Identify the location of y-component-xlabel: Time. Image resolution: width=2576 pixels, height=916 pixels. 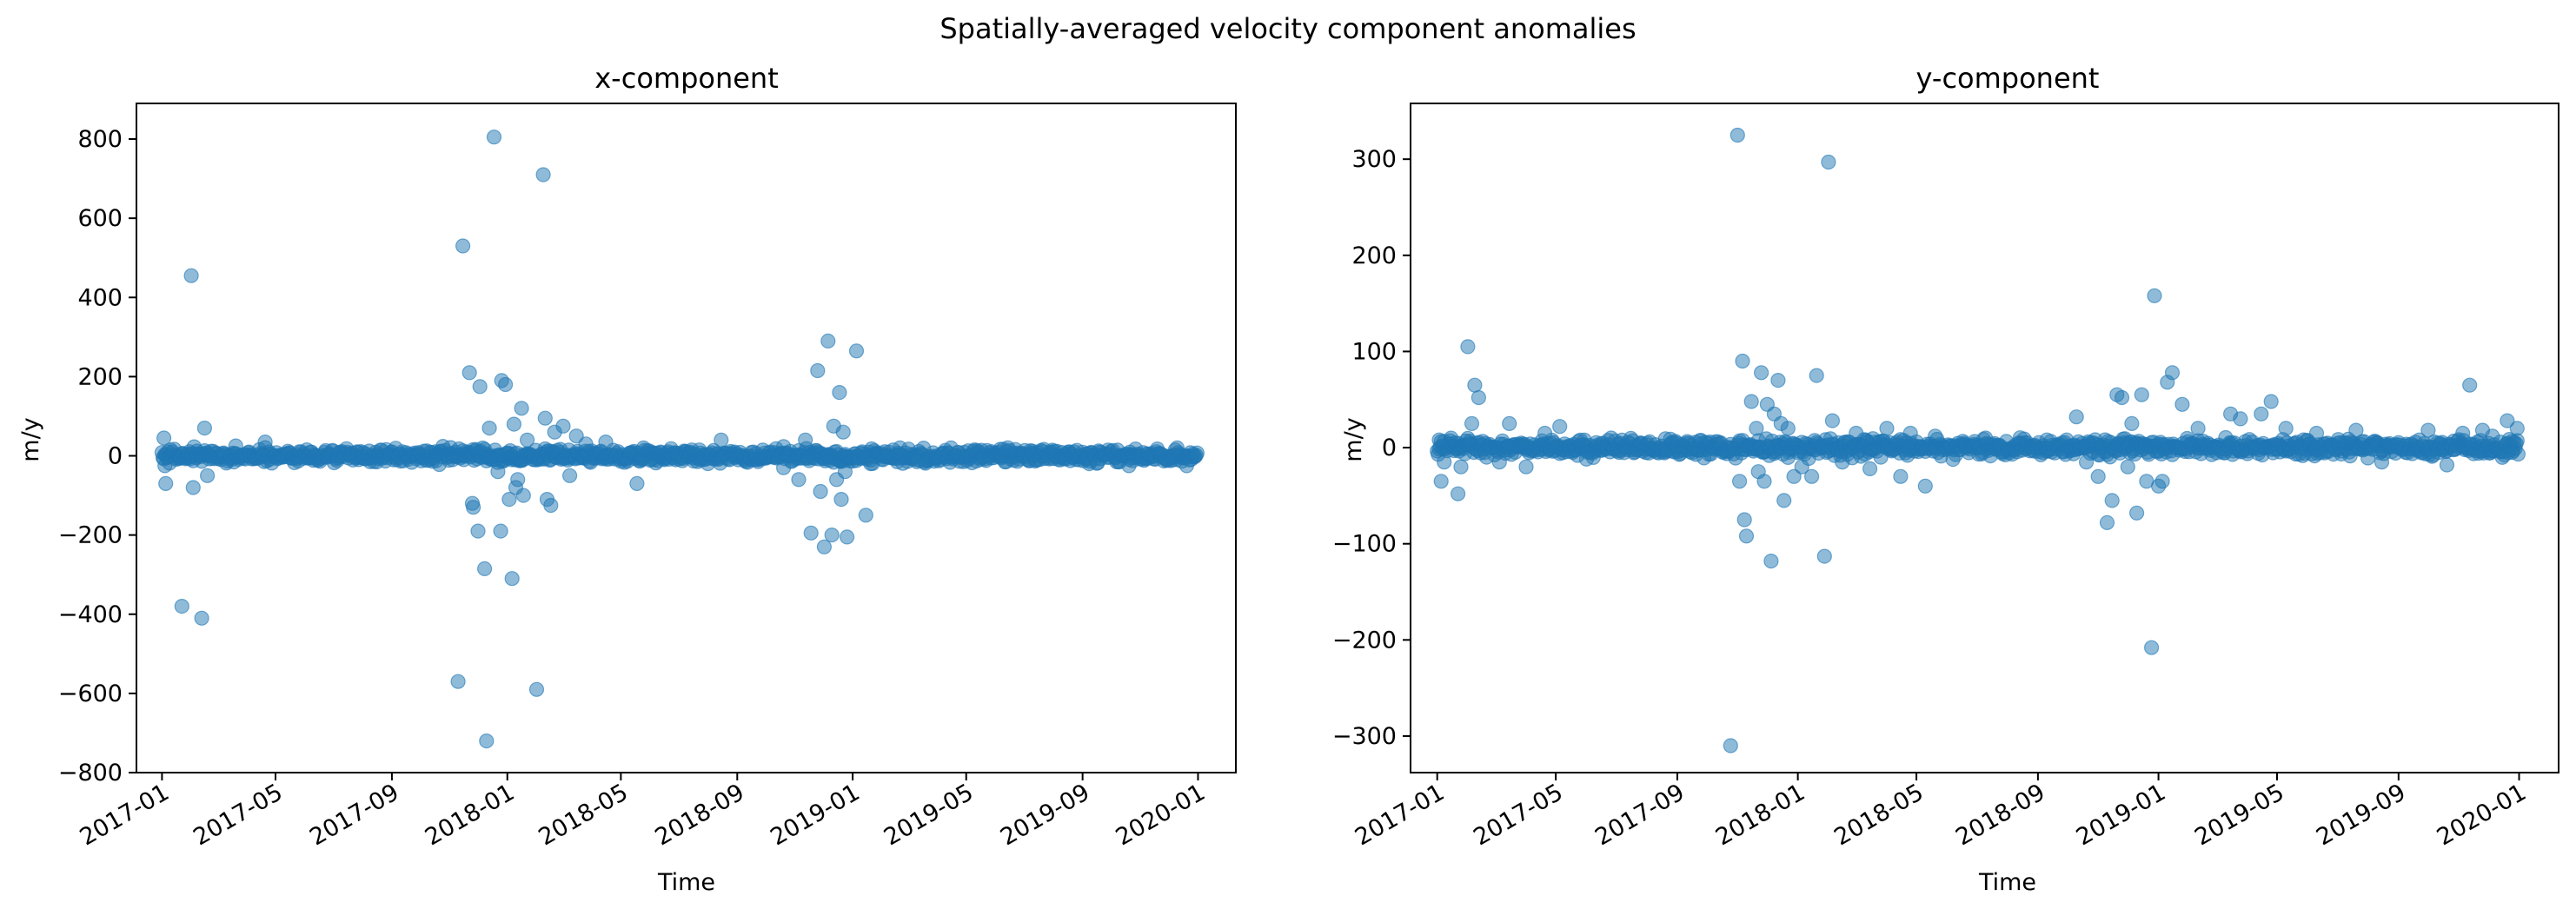
(2007, 882).